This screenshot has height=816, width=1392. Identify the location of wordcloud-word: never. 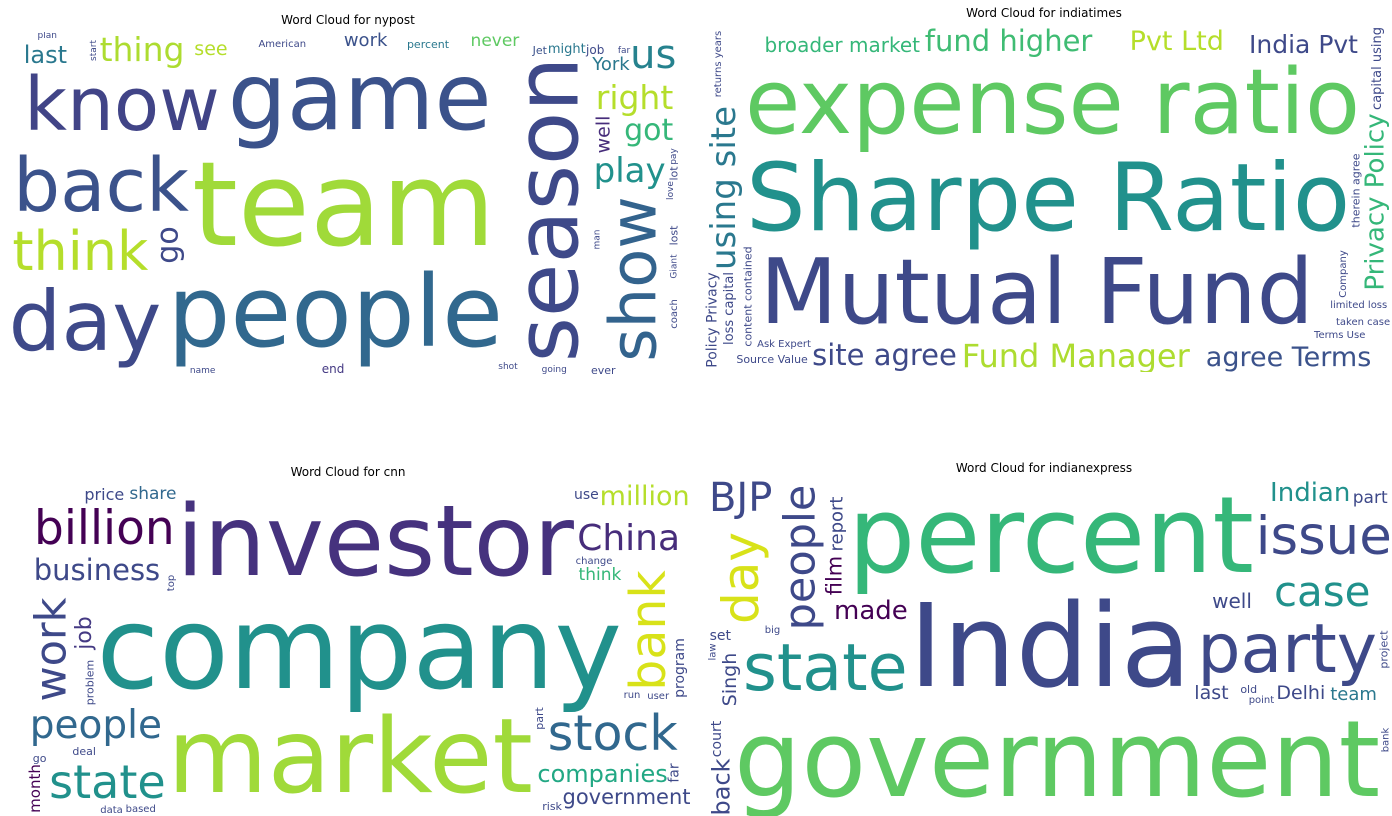
(495, 42).